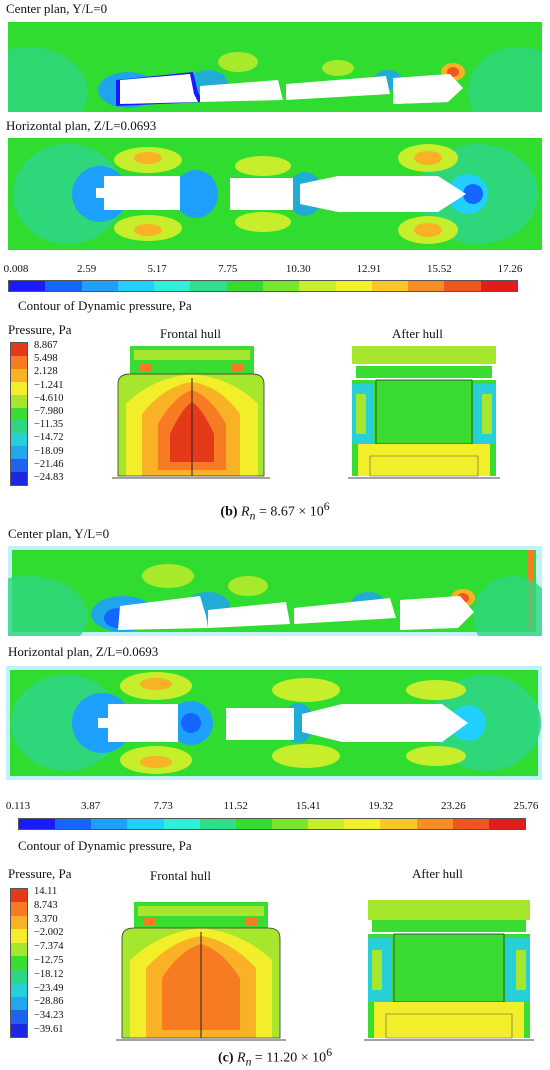 Image resolution: width=550 pixels, height=1070 pixels. I want to click on pressure-level-label: −28.86, so click(49, 1002).